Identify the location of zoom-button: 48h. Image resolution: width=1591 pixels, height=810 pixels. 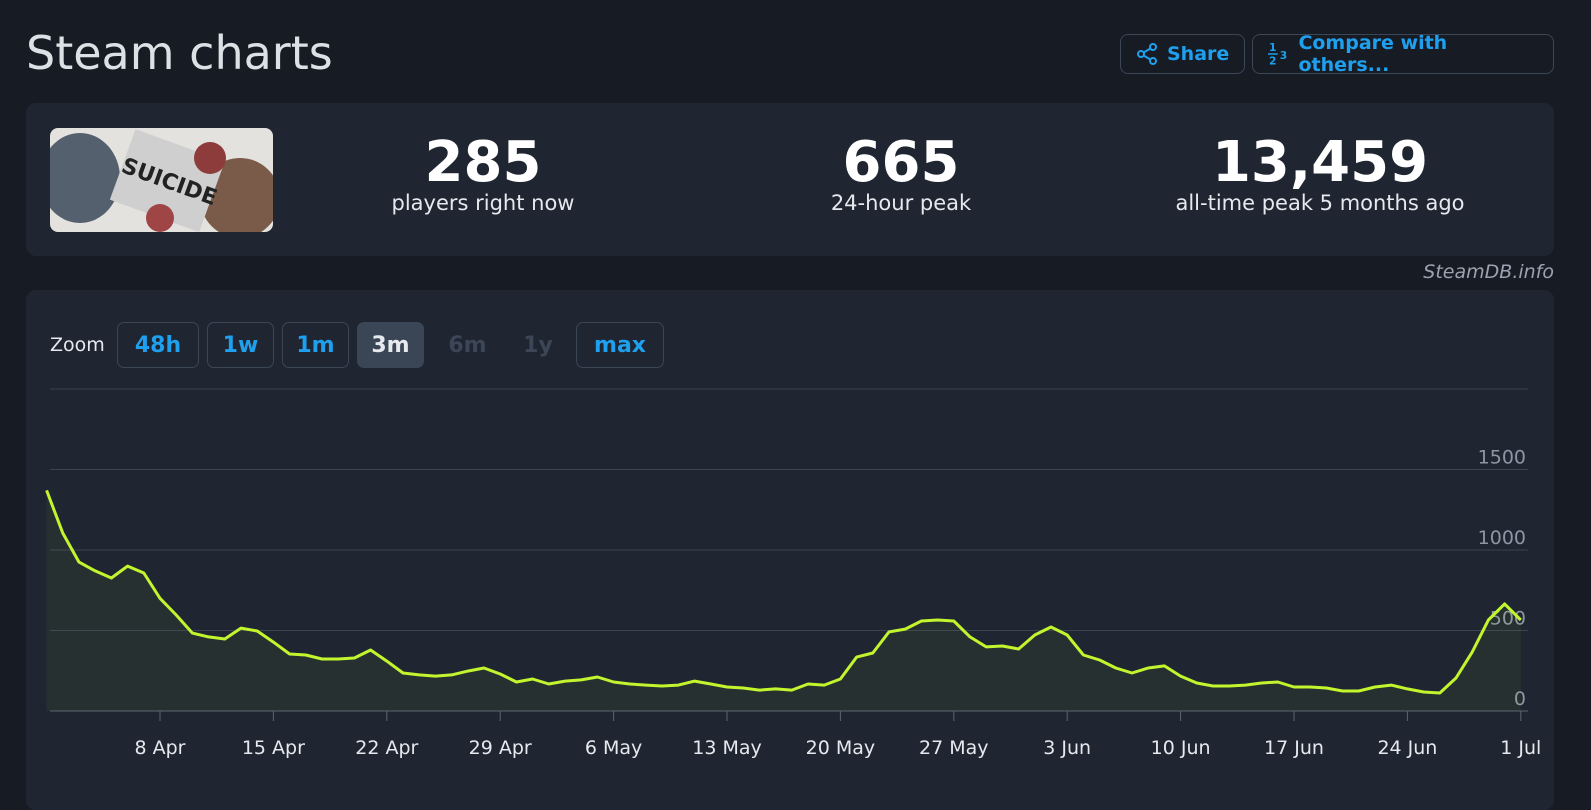
(158, 345).